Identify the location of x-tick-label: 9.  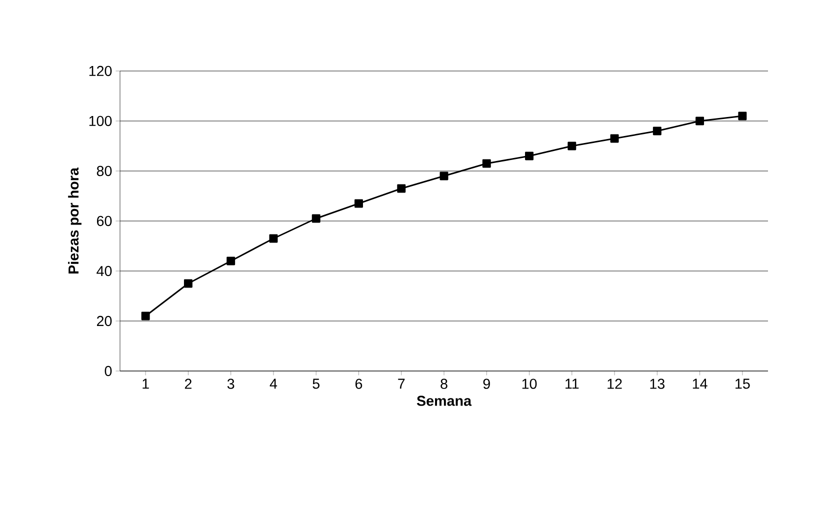
(486, 383).